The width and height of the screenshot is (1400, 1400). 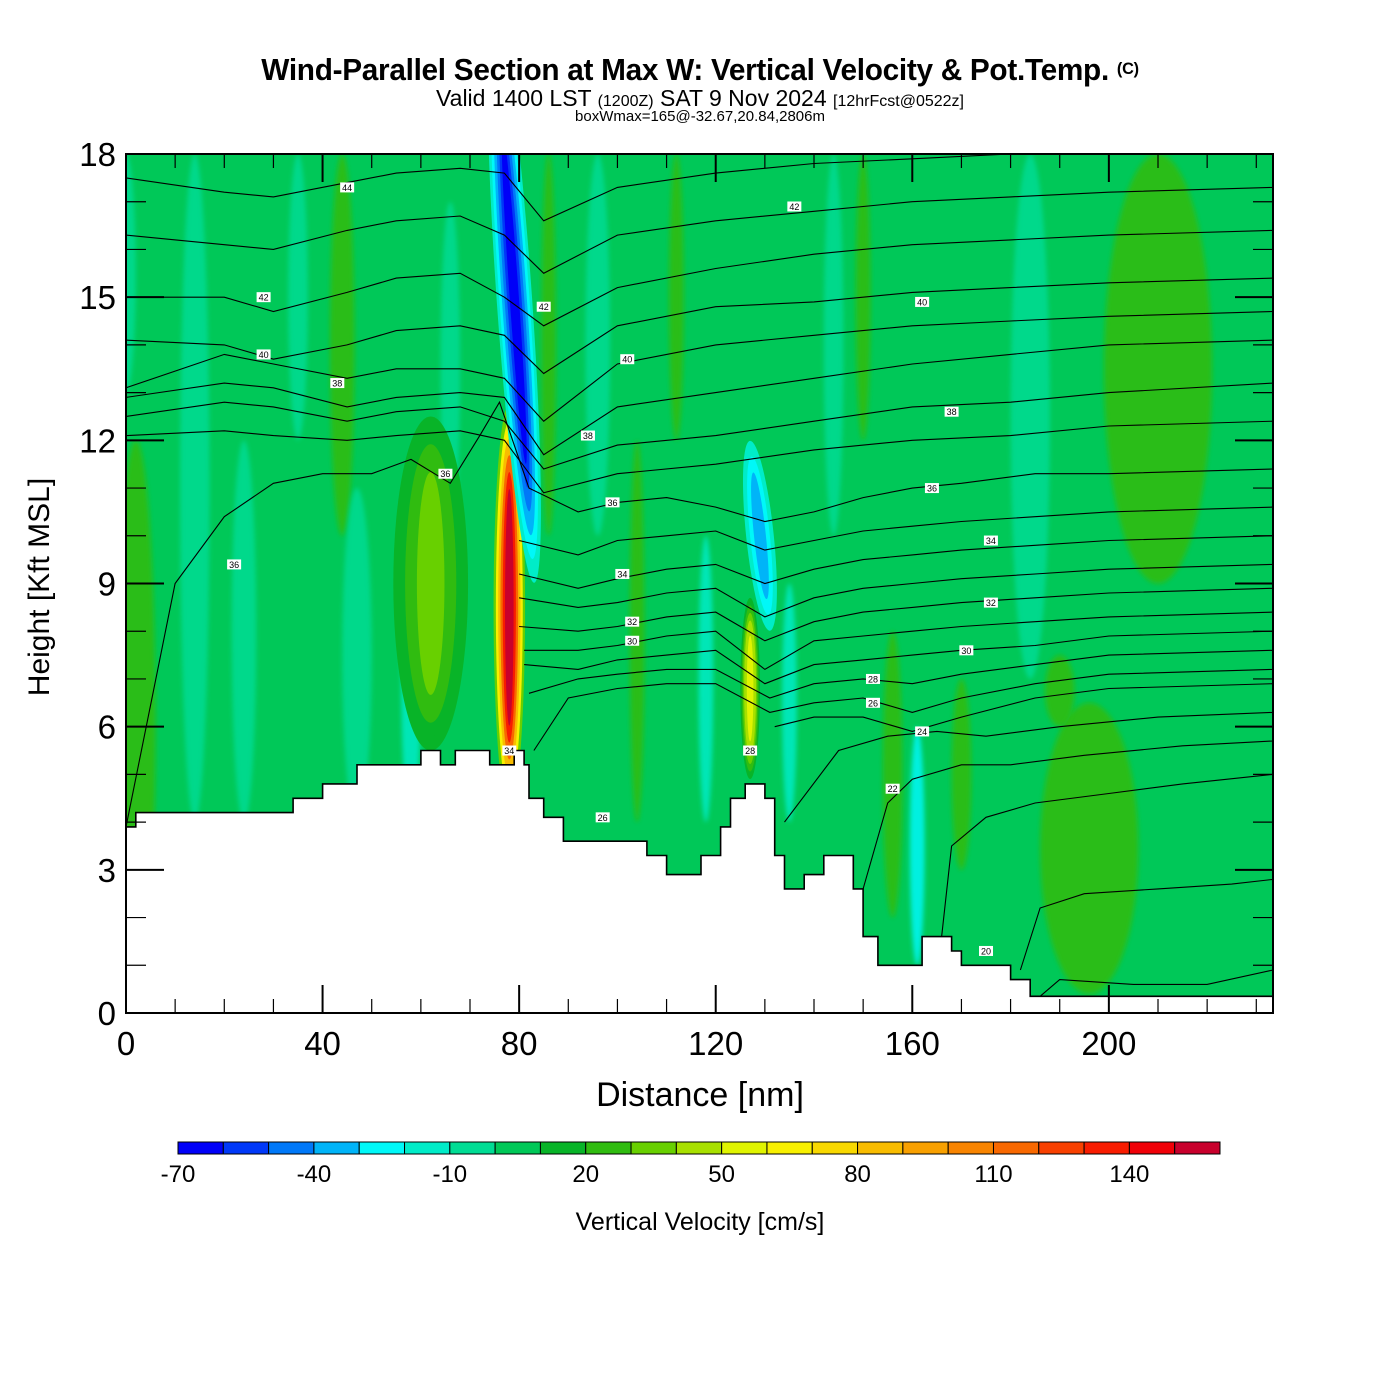 I want to click on x-tick-label: 160, so click(x=912, y=1043).